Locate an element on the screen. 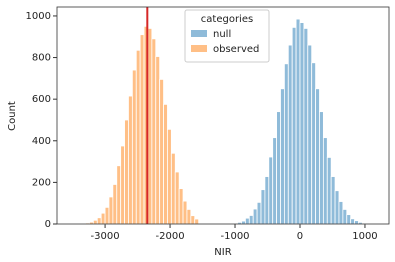 This screenshot has height=262, width=395. legend-label: null is located at coordinates (222, 34).